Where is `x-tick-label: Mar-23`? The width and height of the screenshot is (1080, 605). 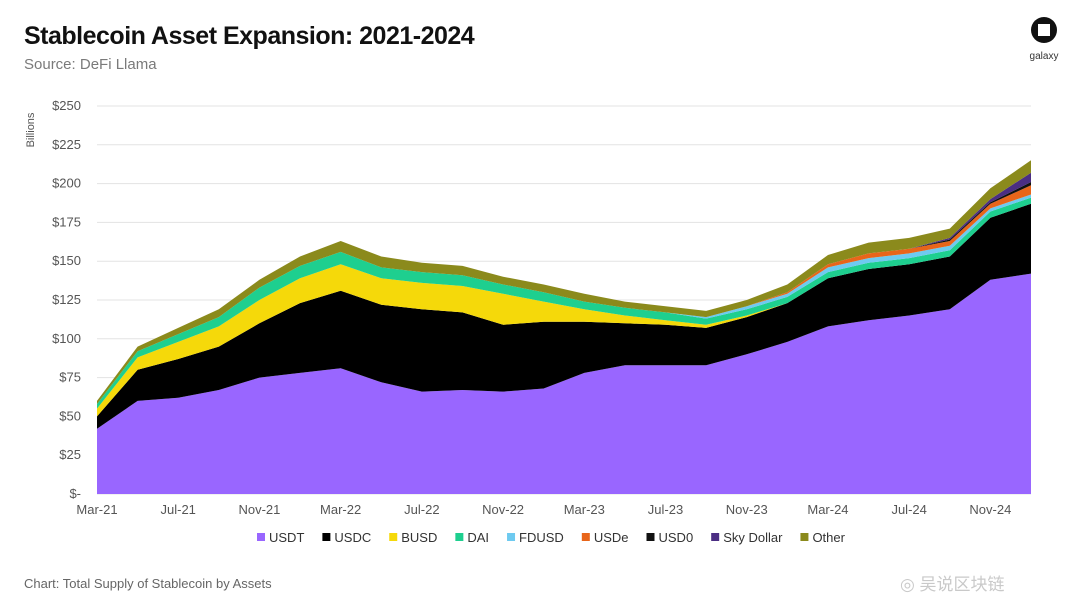 x-tick-label: Mar-23 is located at coordinates (584, 509).